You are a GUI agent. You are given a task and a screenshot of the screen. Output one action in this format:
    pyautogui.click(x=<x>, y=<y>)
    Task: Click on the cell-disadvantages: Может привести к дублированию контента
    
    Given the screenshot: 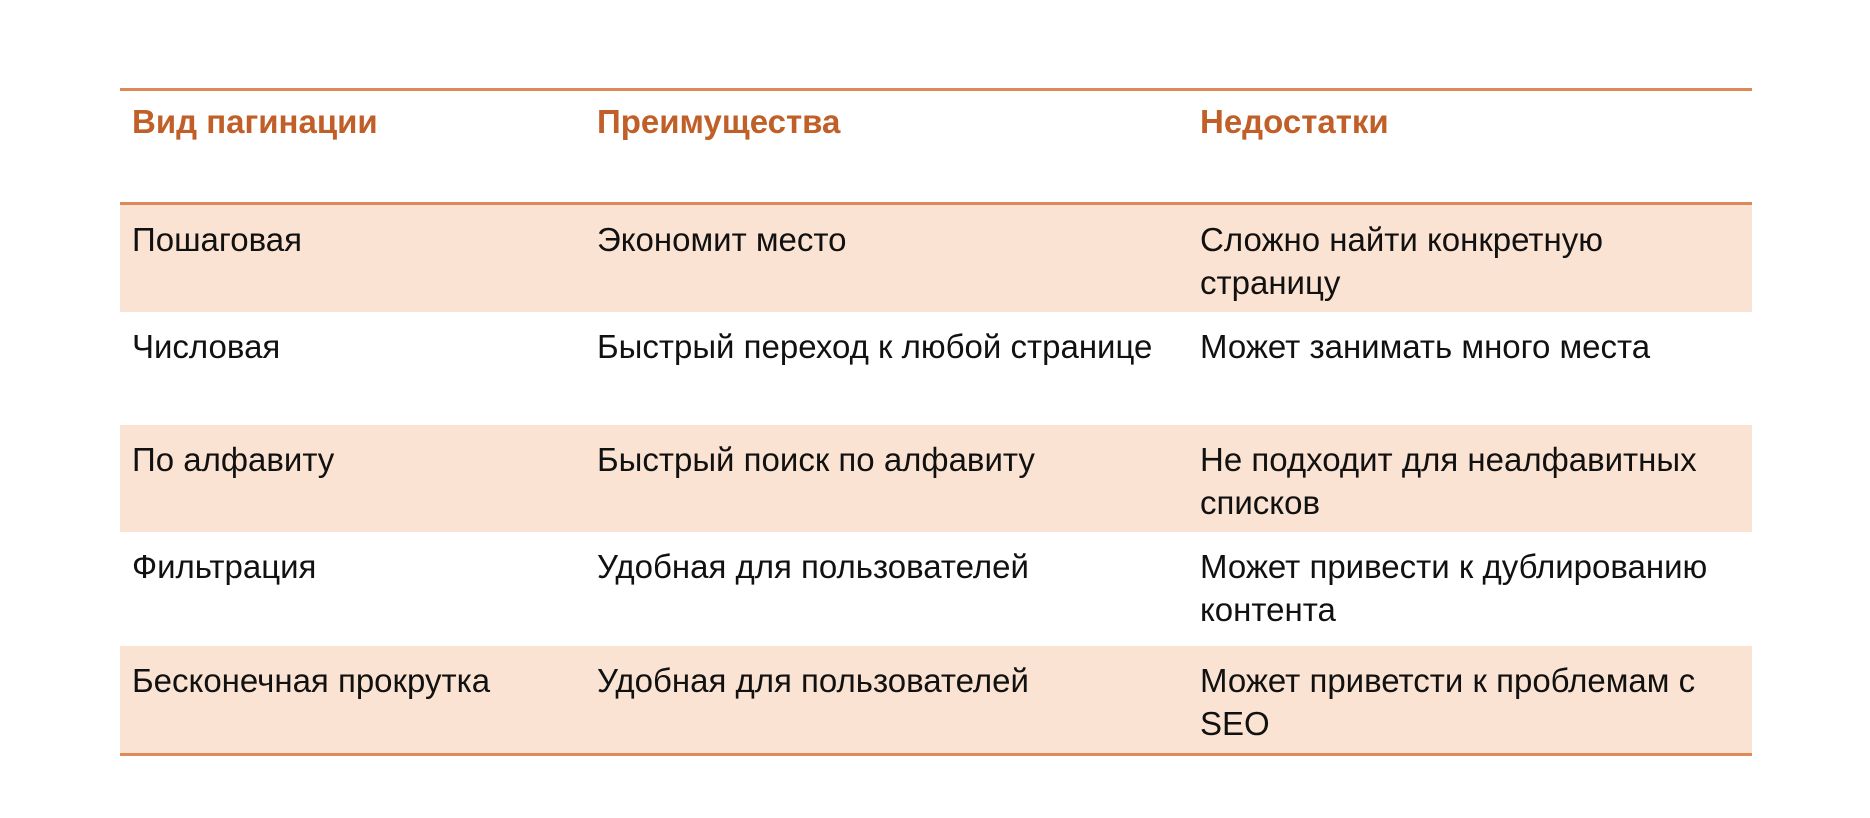 What is the action you would take?
    pyautogui.click(x=1454, y=588)
    